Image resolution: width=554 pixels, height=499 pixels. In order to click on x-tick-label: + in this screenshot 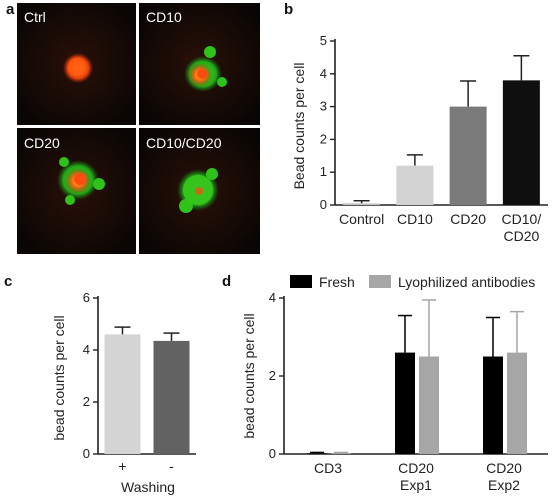, I will do `click(122, 466)`.